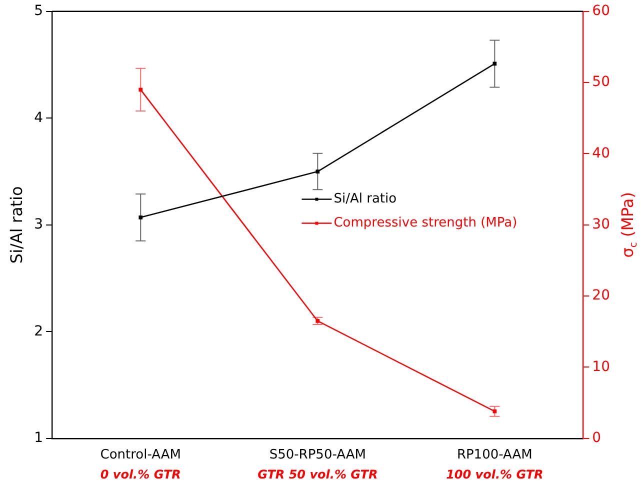  I want to click on y2-axis-title: σc (MPa), so click(629, 225).